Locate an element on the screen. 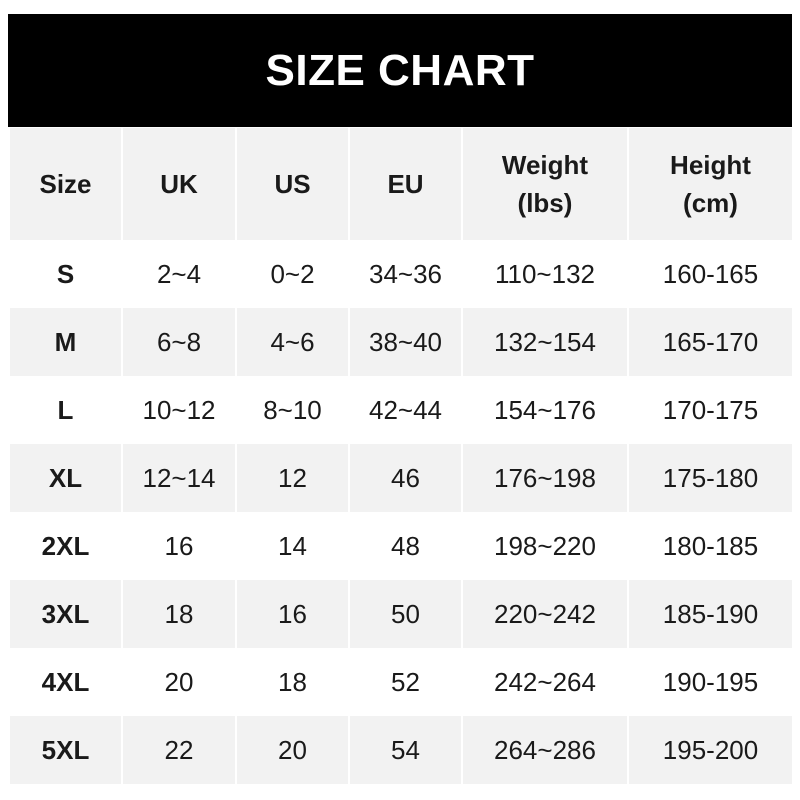 This screenshot has width=800, height=800. cell-us: 8~10 is located at coordinates (292, 410).